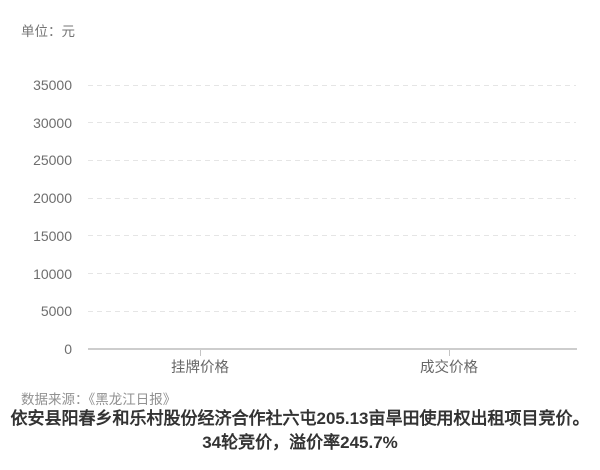  Describe the element at coordinates (52, 273) in the screenshot. I see `y-axis-tick-label: 10000` at that location.